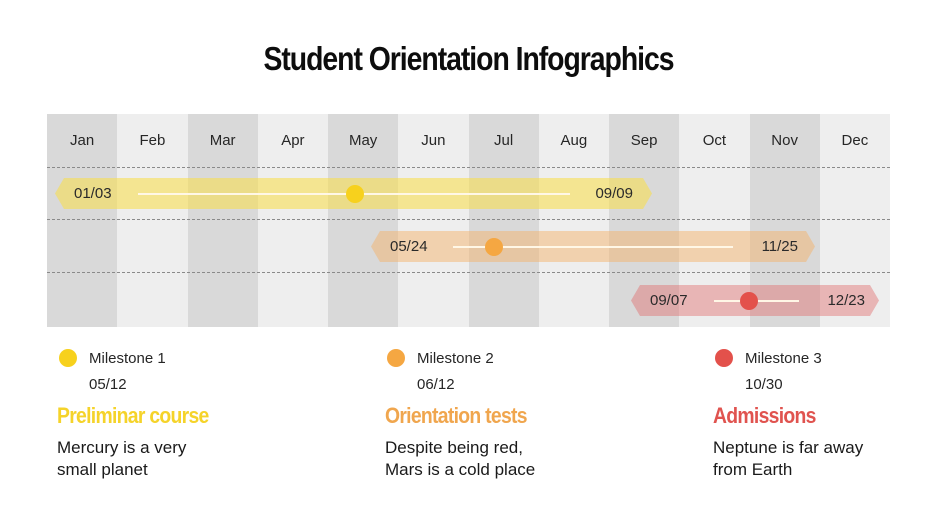 The height and width of the screenshot is (527, 937). I want to click on month-column-feb: Feb, so click(152, 220).